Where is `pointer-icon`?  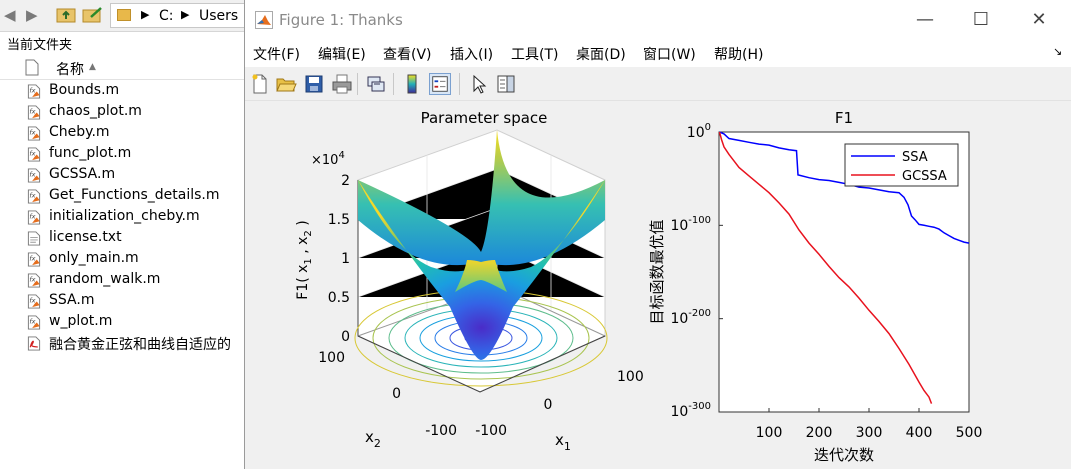
pointer-icon is located at coordinates (478, 84).